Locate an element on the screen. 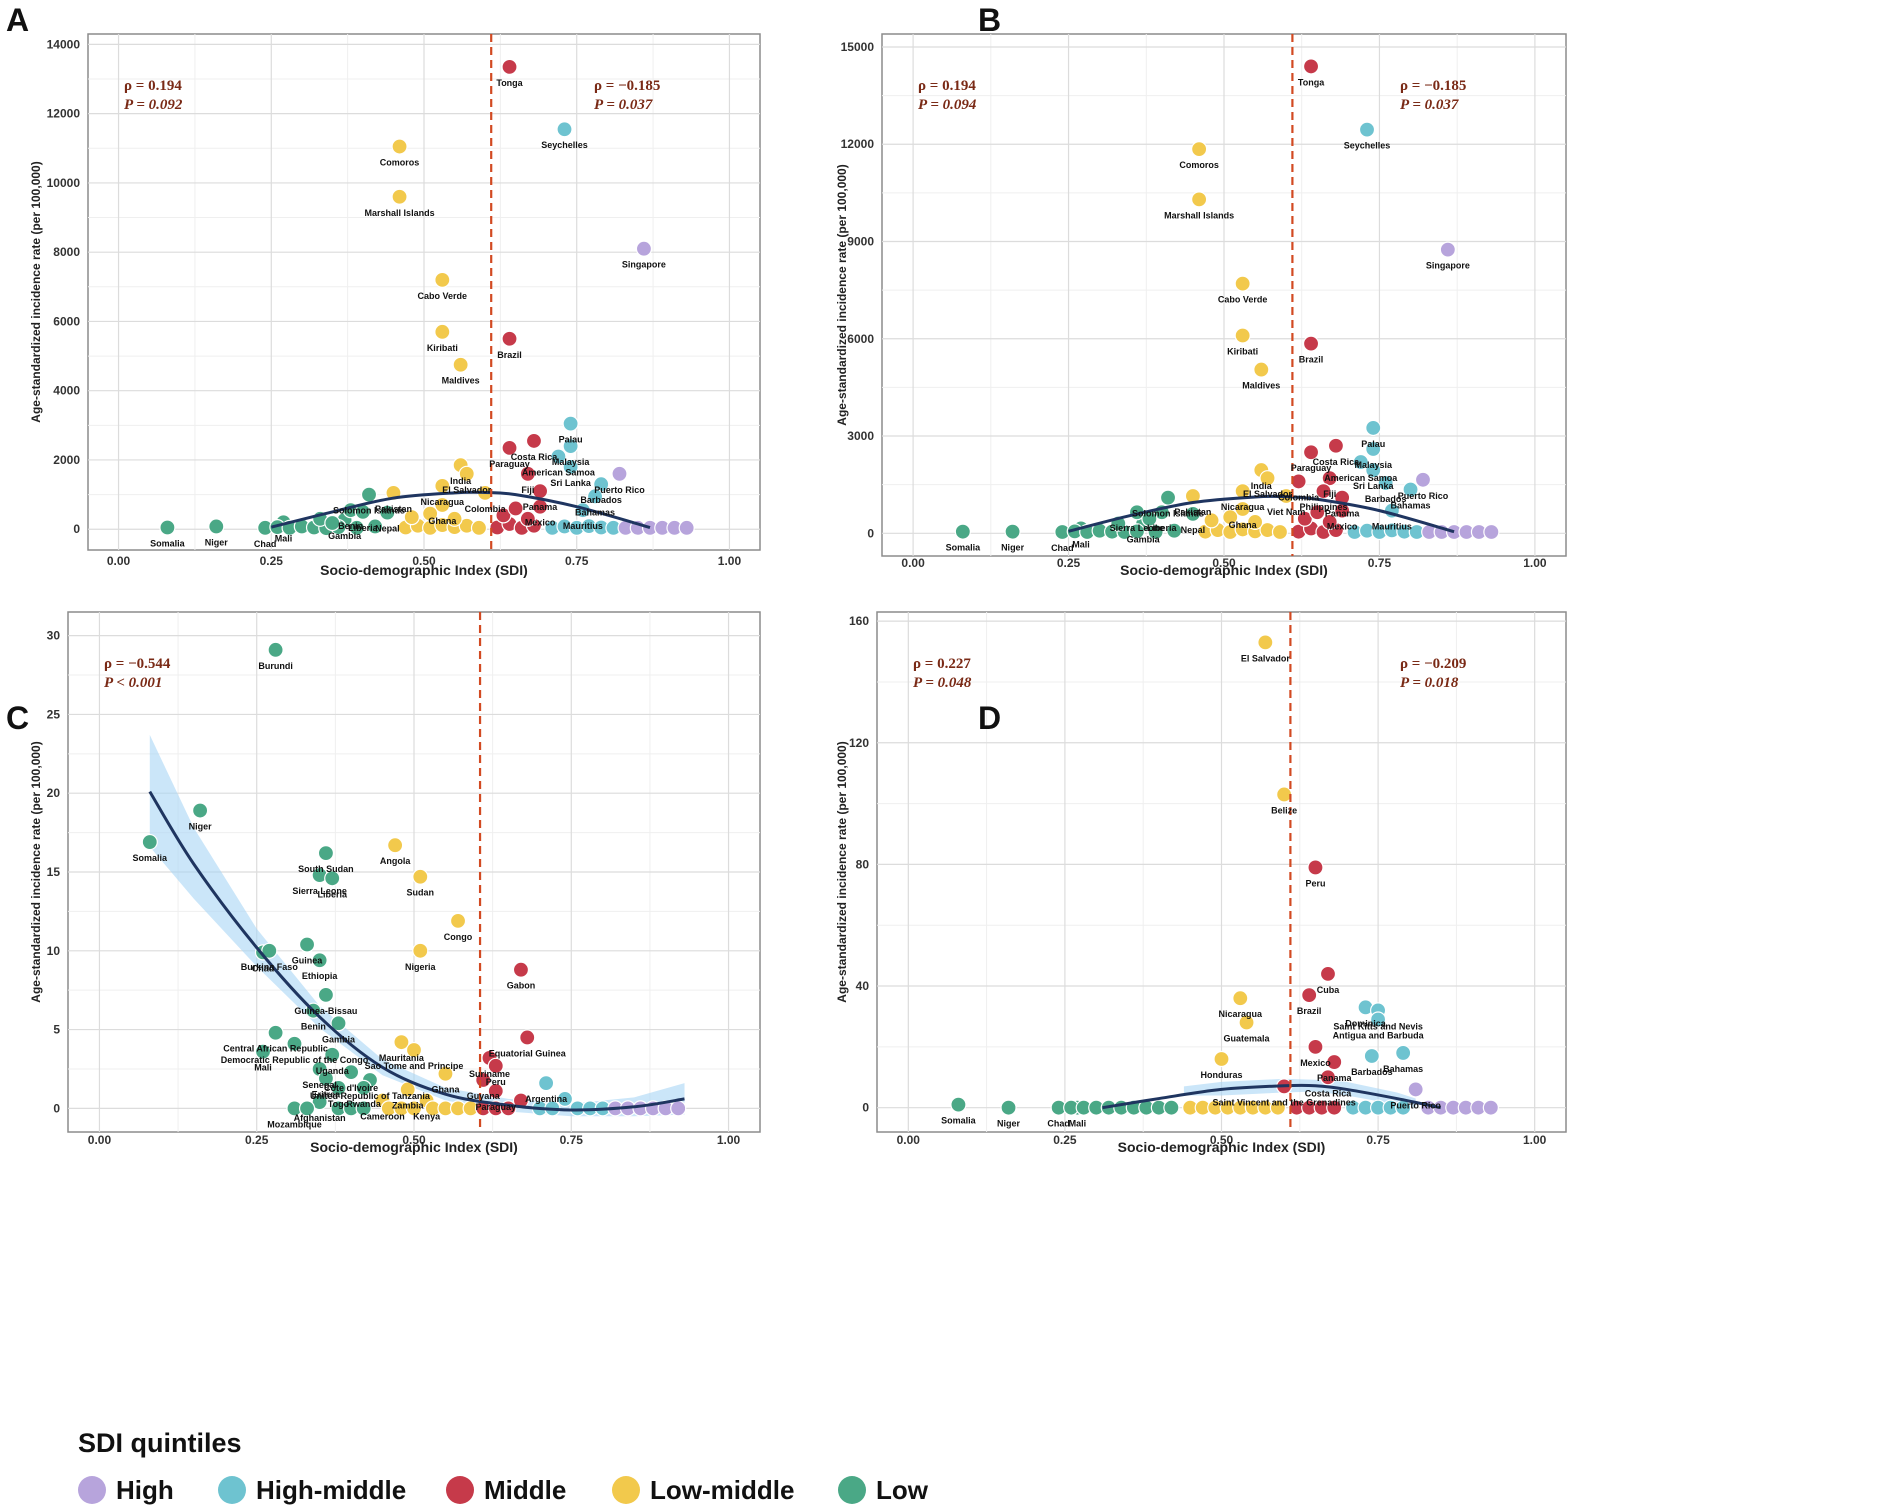  point-label: Saint Kitts and Nevis is located at coordinates (1378, 1026).